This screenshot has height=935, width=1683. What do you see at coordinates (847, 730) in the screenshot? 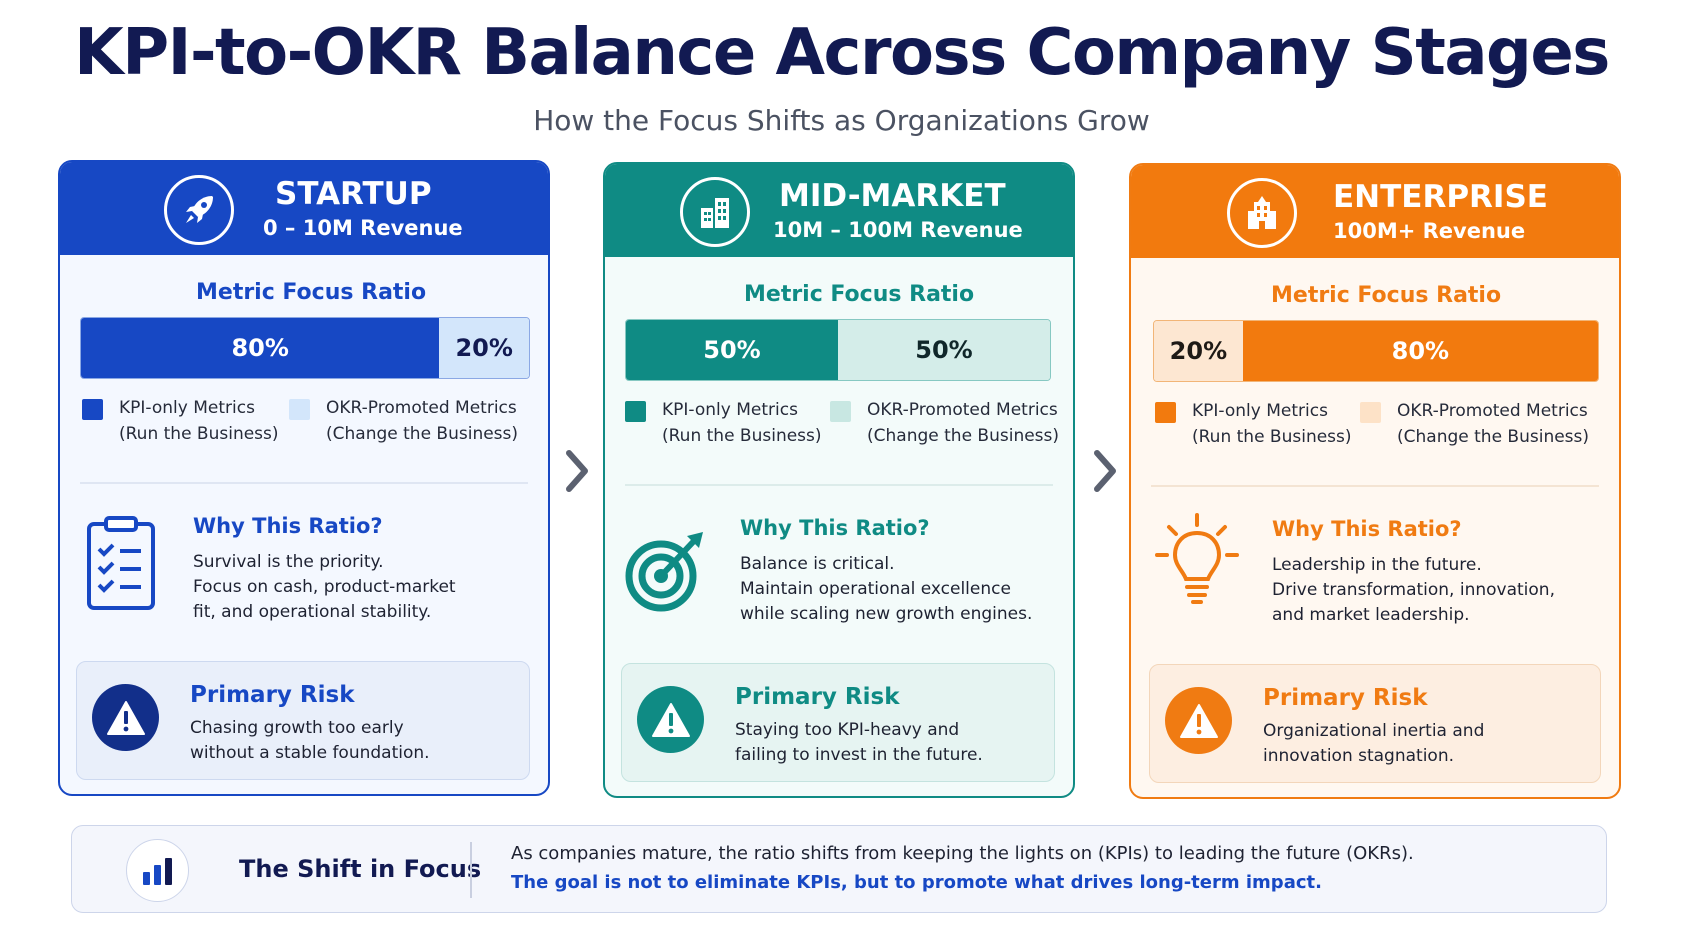
I see `risk-line: Staying too KPI-heavy and` at bounding box center [847, 730].